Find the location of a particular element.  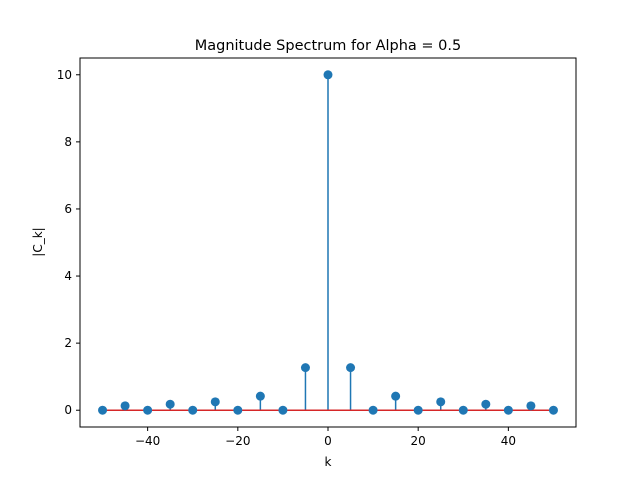

y-axis-label: |C_k| is located at coordinates (38, 241).